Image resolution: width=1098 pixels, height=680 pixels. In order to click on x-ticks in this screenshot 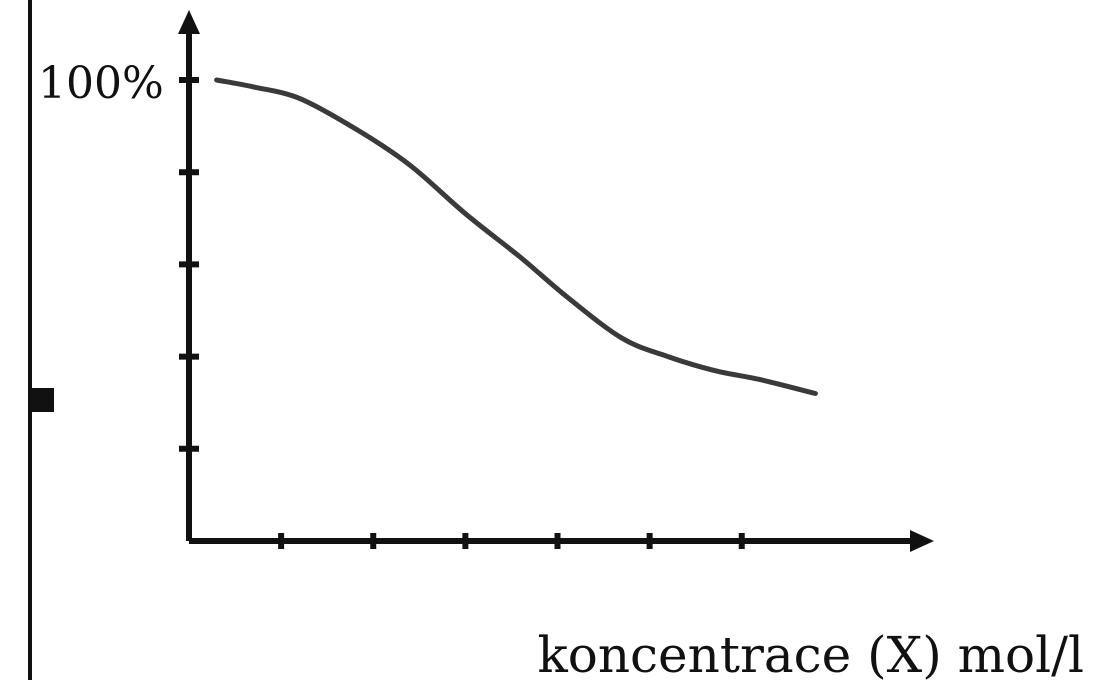, I will do `click(511, 541)`.